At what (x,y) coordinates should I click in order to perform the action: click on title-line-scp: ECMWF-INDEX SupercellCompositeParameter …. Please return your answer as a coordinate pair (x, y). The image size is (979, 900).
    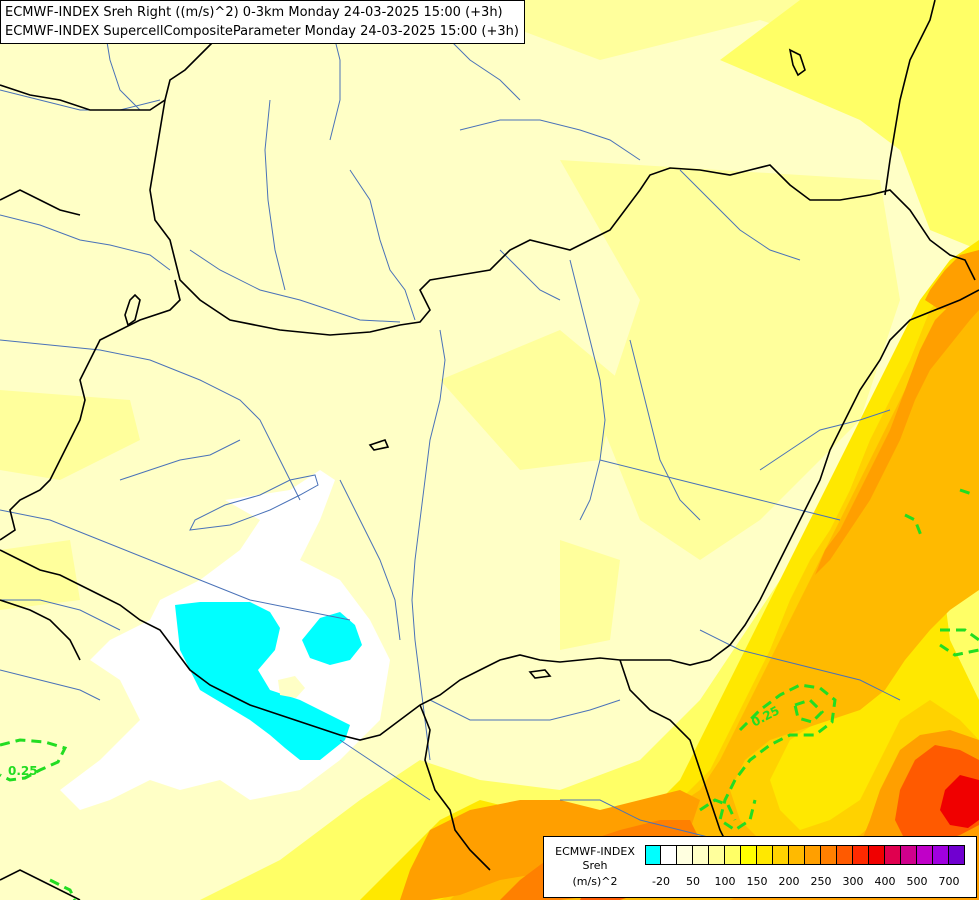
    Looking at the image, I should click on (262, 31).